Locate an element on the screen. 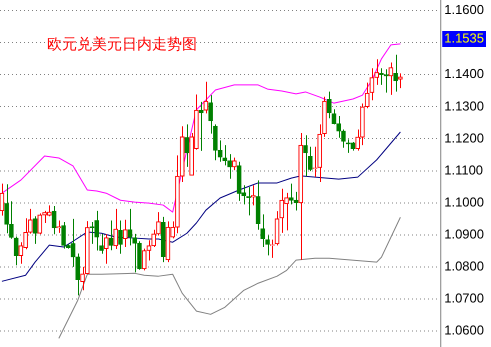 The height and width of the screenshot is (347, 491). y-tick-label: 1.1000 is located at coordinates (464, 202).